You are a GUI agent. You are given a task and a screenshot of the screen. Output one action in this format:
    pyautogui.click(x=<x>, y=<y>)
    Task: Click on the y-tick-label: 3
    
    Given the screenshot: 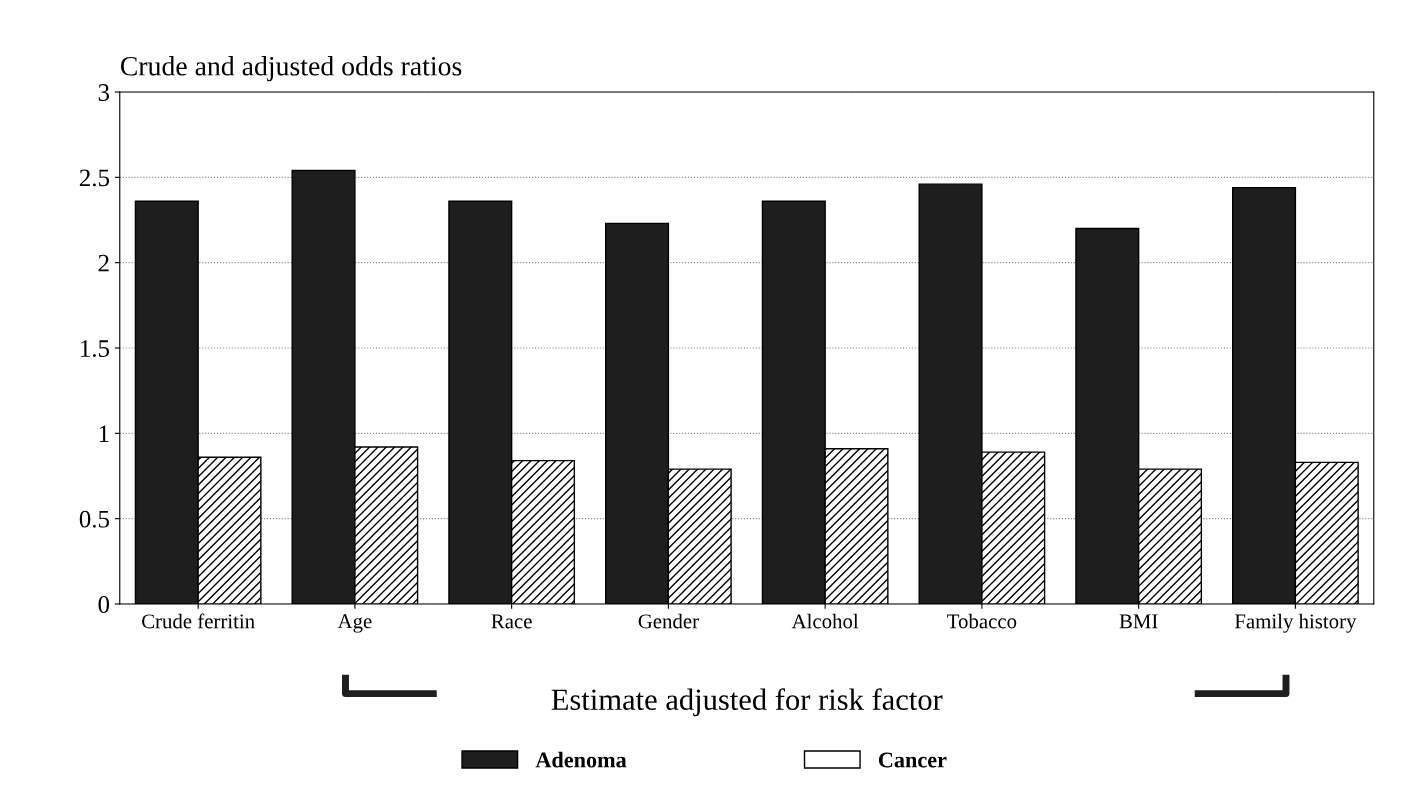 What is the action you would take?
    pyautogui.click(x=104, y=92)
    